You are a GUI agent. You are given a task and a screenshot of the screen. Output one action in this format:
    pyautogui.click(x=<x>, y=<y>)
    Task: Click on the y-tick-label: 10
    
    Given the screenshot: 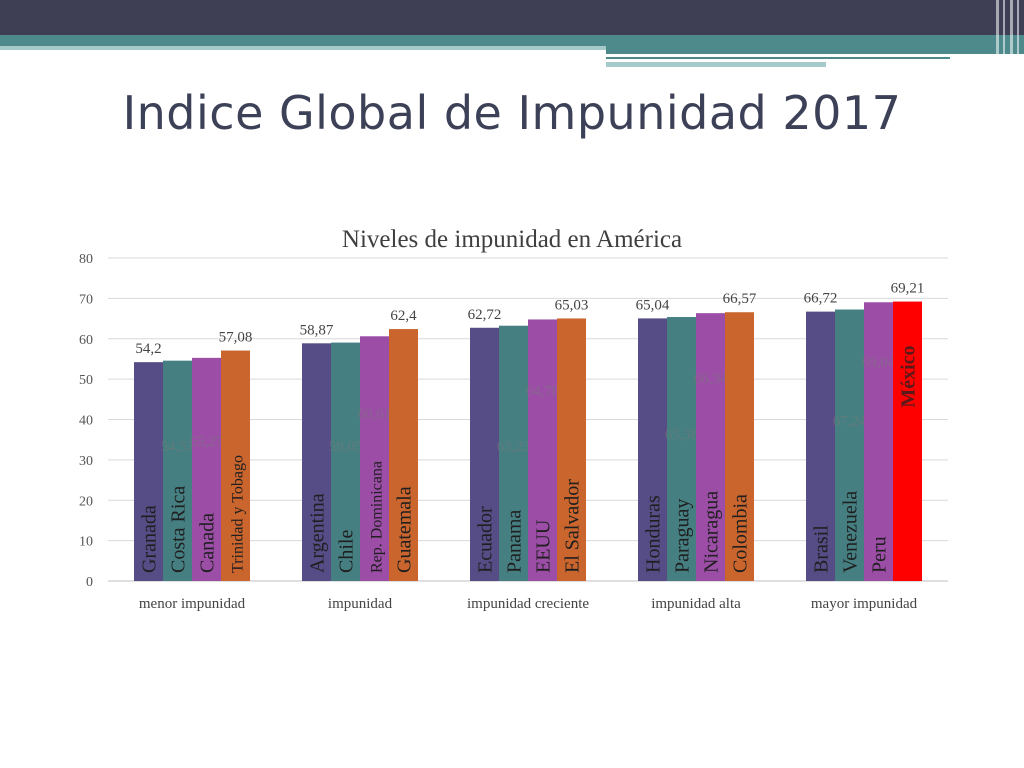 What is the action you would take?
    pyautogui.click(x=86, y=542)
    